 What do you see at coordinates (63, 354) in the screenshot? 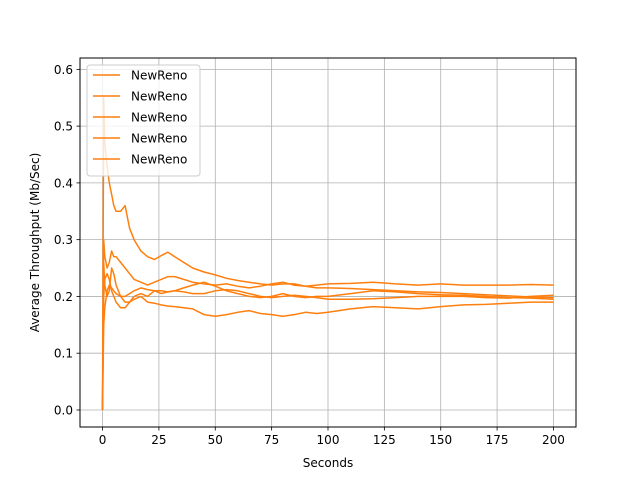
I see `y-tick-label: 0.1` at bounding box center [63, 354].